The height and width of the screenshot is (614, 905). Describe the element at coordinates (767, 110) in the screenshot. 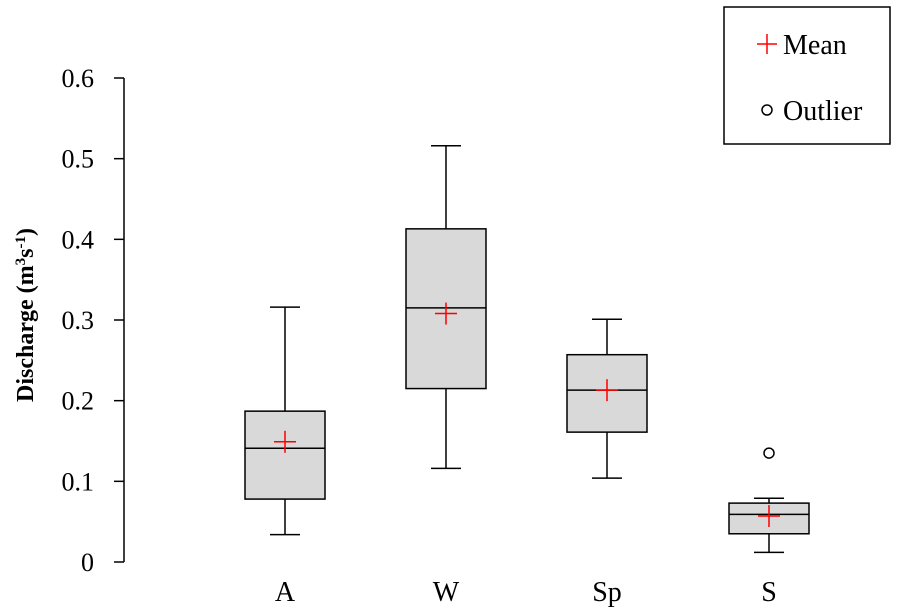

I see `outlier-legend-icon` at that location.